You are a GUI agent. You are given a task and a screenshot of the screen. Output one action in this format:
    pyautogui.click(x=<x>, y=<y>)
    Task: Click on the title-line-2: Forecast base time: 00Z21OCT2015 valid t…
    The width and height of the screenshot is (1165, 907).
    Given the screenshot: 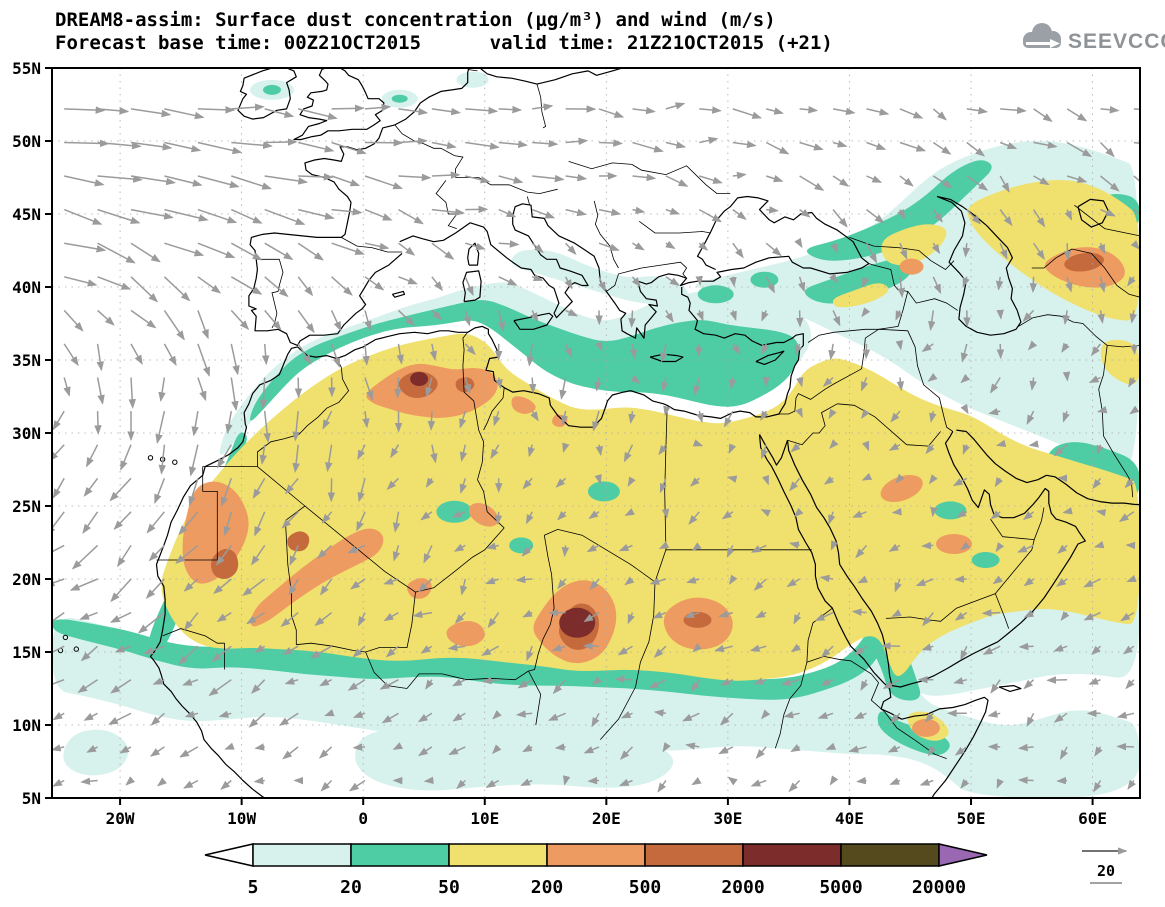 What is the action you would take?
    pyautogui.click(x=444, y=43)
    